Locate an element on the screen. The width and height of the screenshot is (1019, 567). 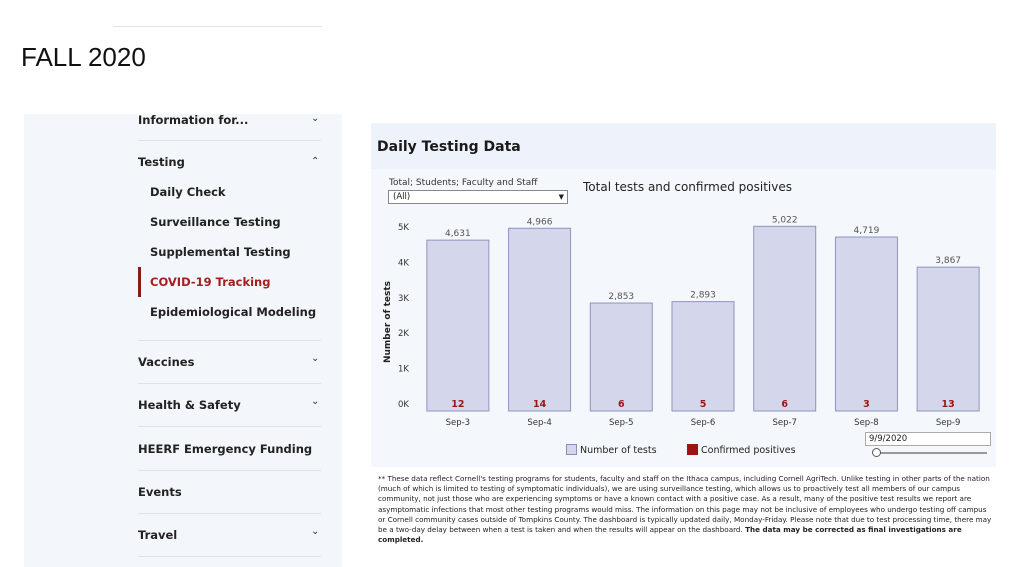
positives-value-label: 3 is located at coordinates (866, 404).